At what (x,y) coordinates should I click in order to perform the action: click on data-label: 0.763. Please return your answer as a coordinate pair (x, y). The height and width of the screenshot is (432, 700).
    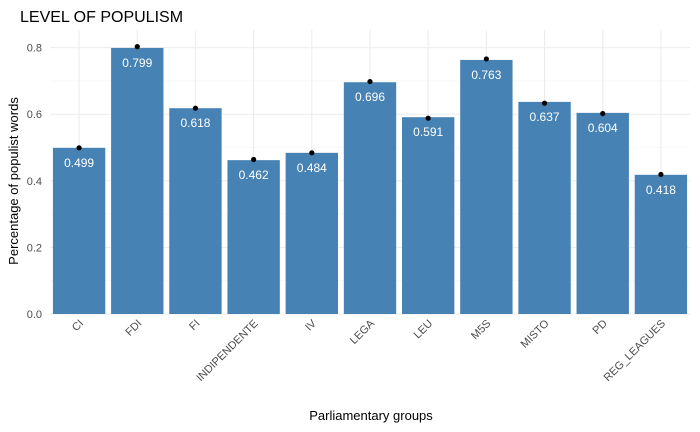
    Looking at the image, I should click on (486, 75).